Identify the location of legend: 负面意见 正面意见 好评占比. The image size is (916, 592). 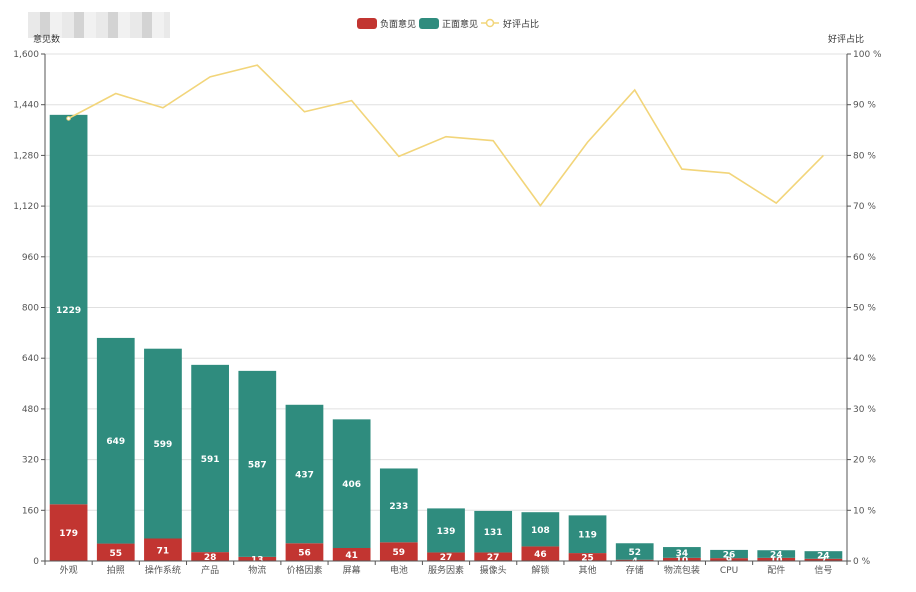
(448, 24).